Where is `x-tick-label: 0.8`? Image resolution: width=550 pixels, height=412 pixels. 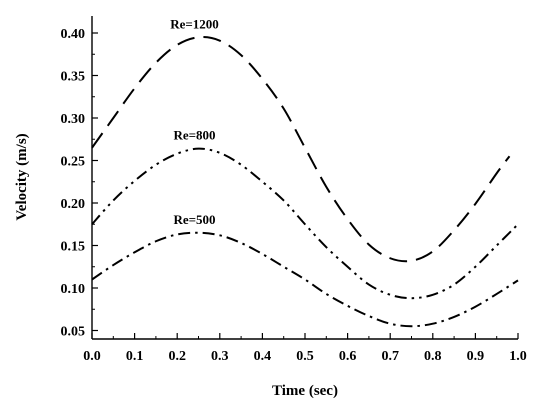 x-tick-label: 0.8 is located at coordinates (433, 356).